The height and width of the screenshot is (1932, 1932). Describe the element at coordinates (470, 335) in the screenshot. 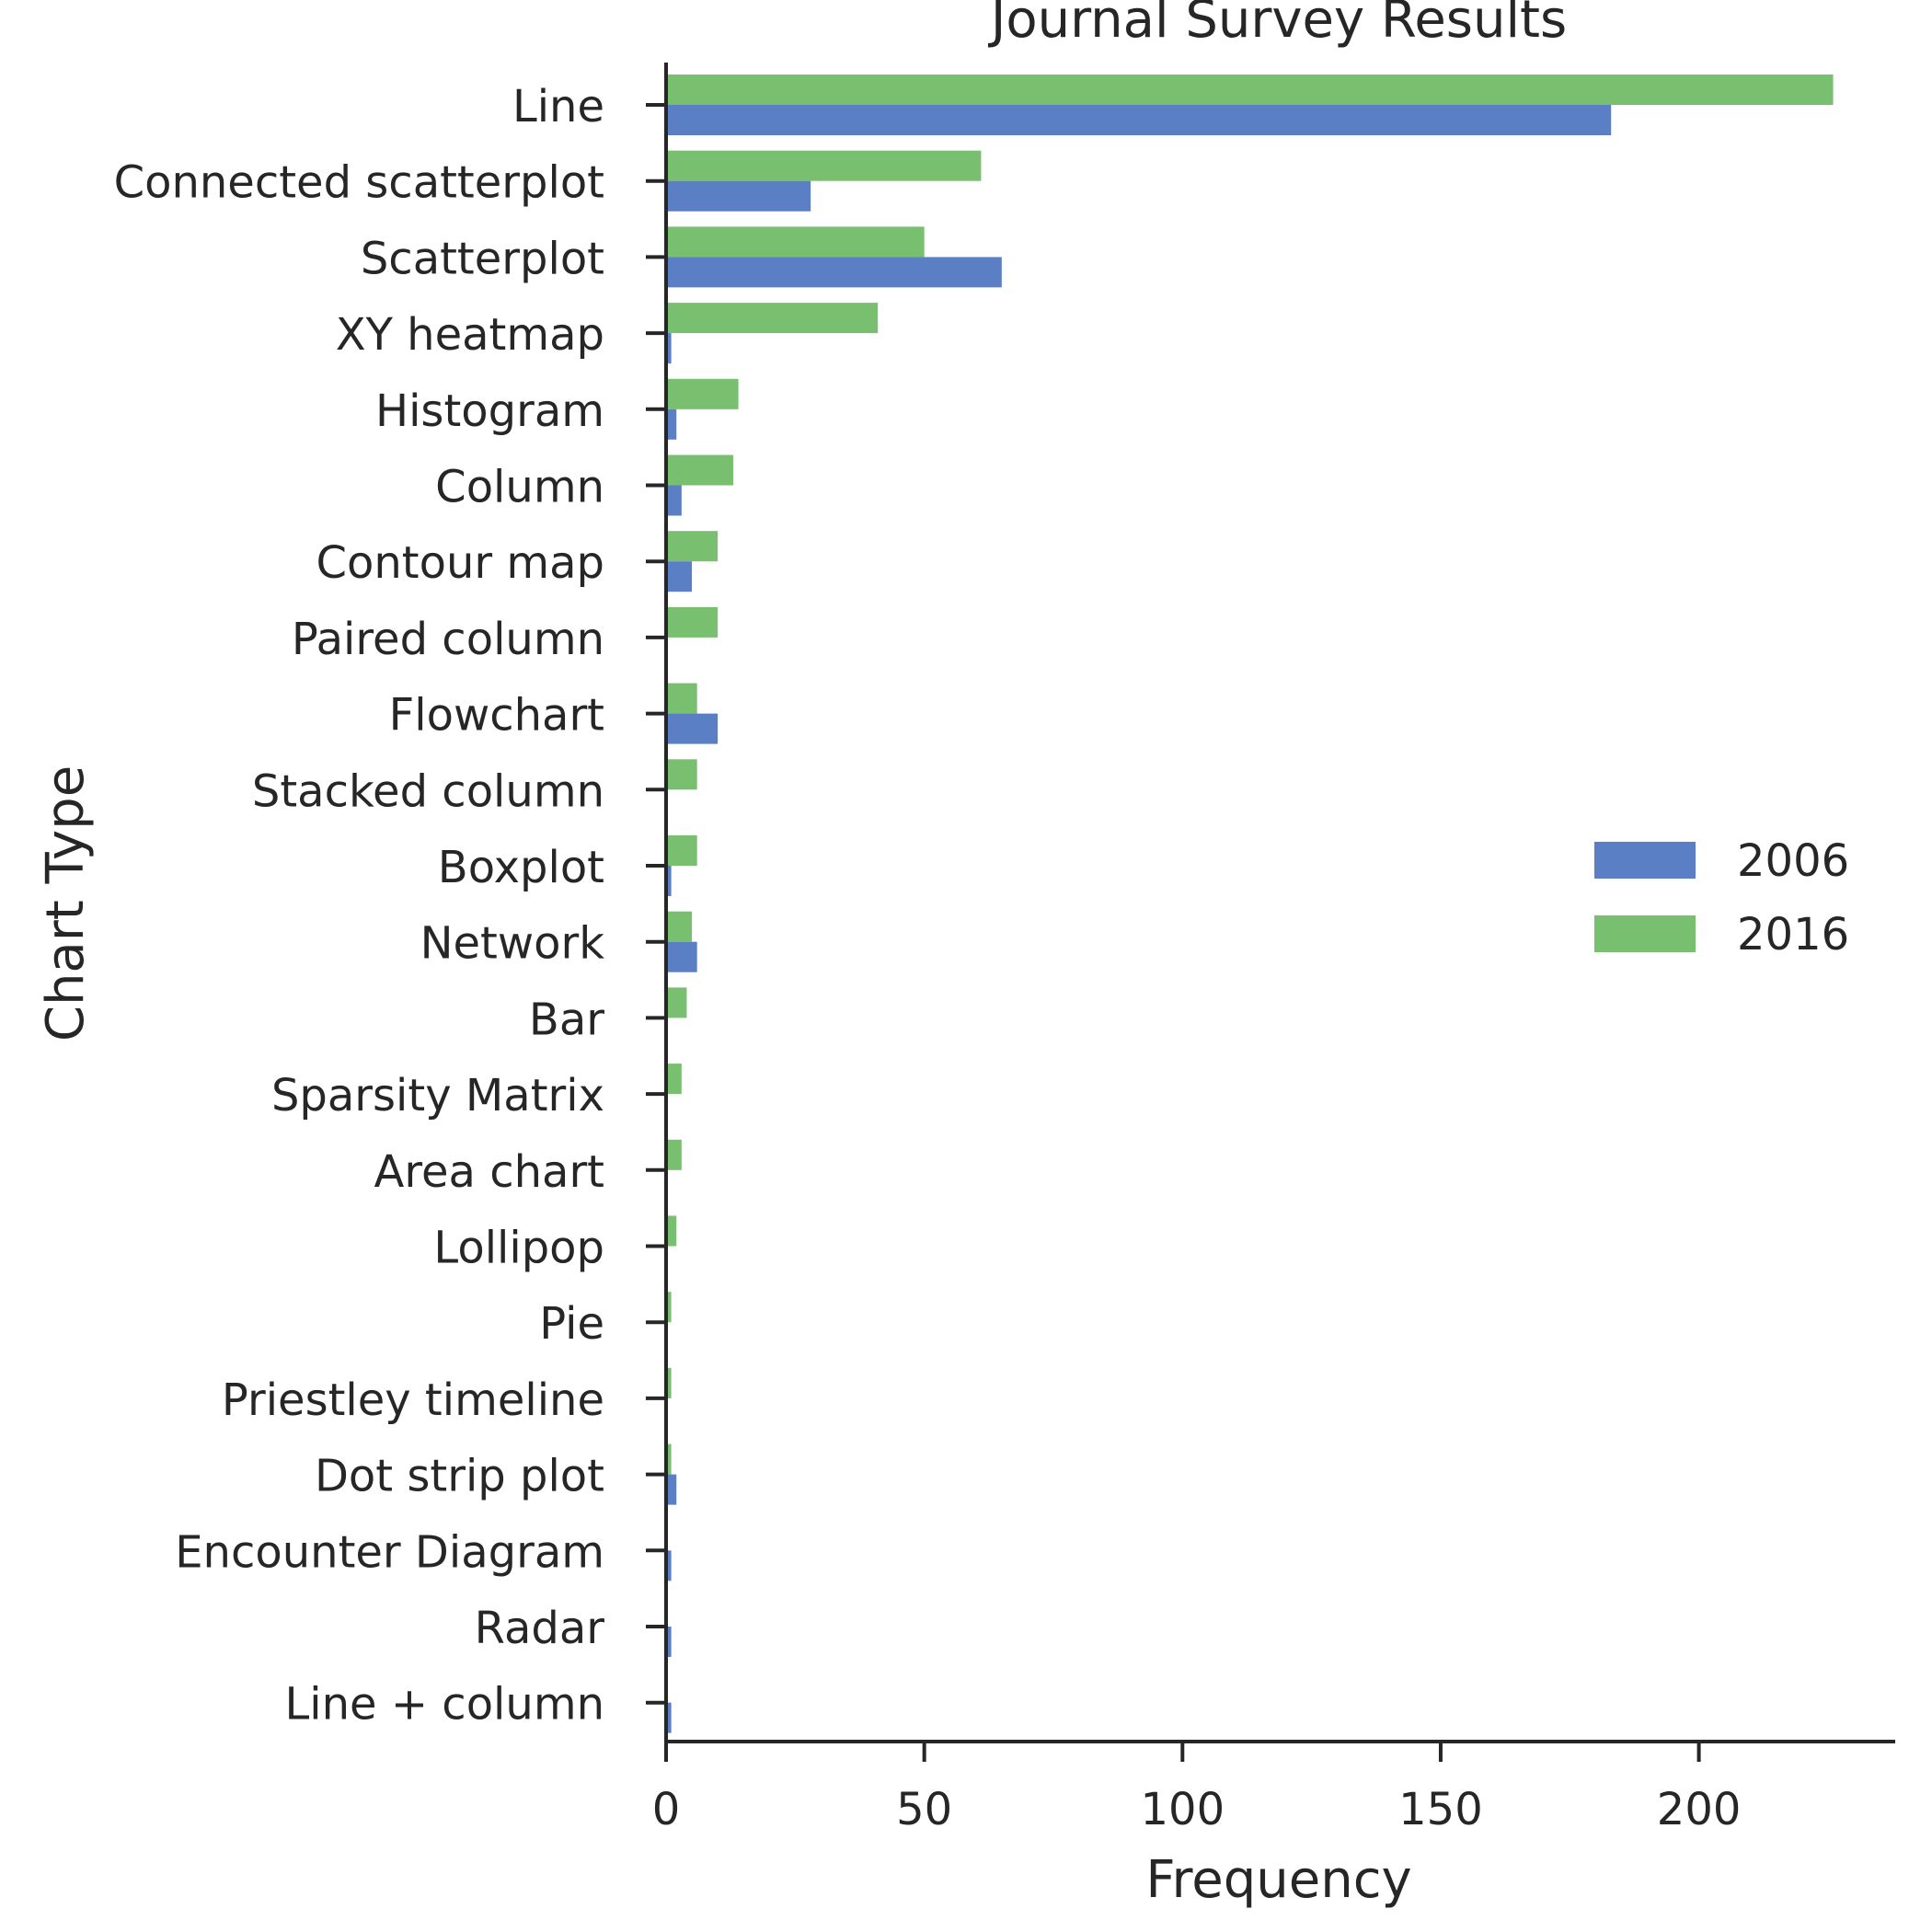

I see `y-tick-label: XY heatmap` at that location.